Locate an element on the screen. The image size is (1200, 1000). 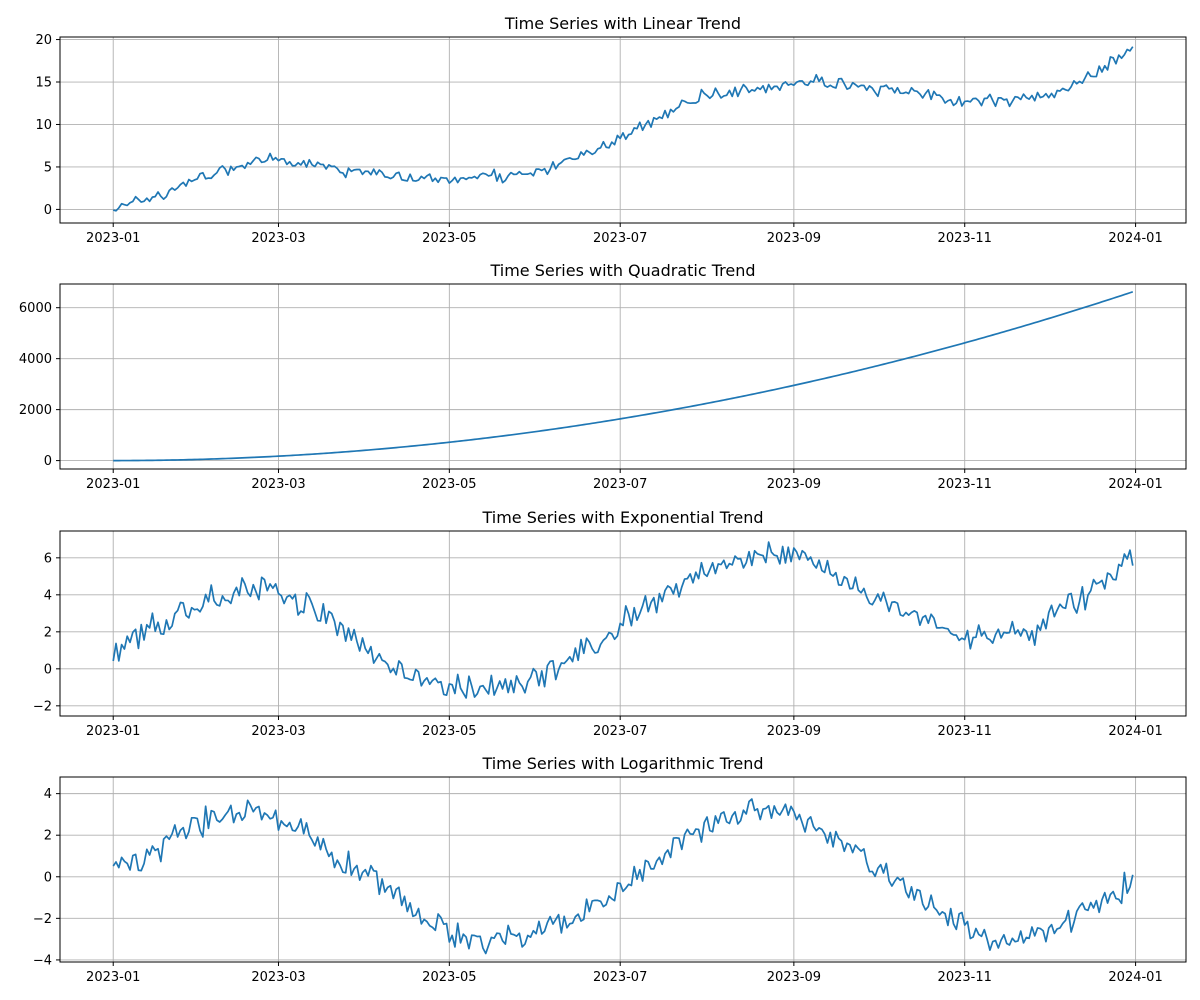
y-tick-label: 20 is located at coordinates (43, 40).